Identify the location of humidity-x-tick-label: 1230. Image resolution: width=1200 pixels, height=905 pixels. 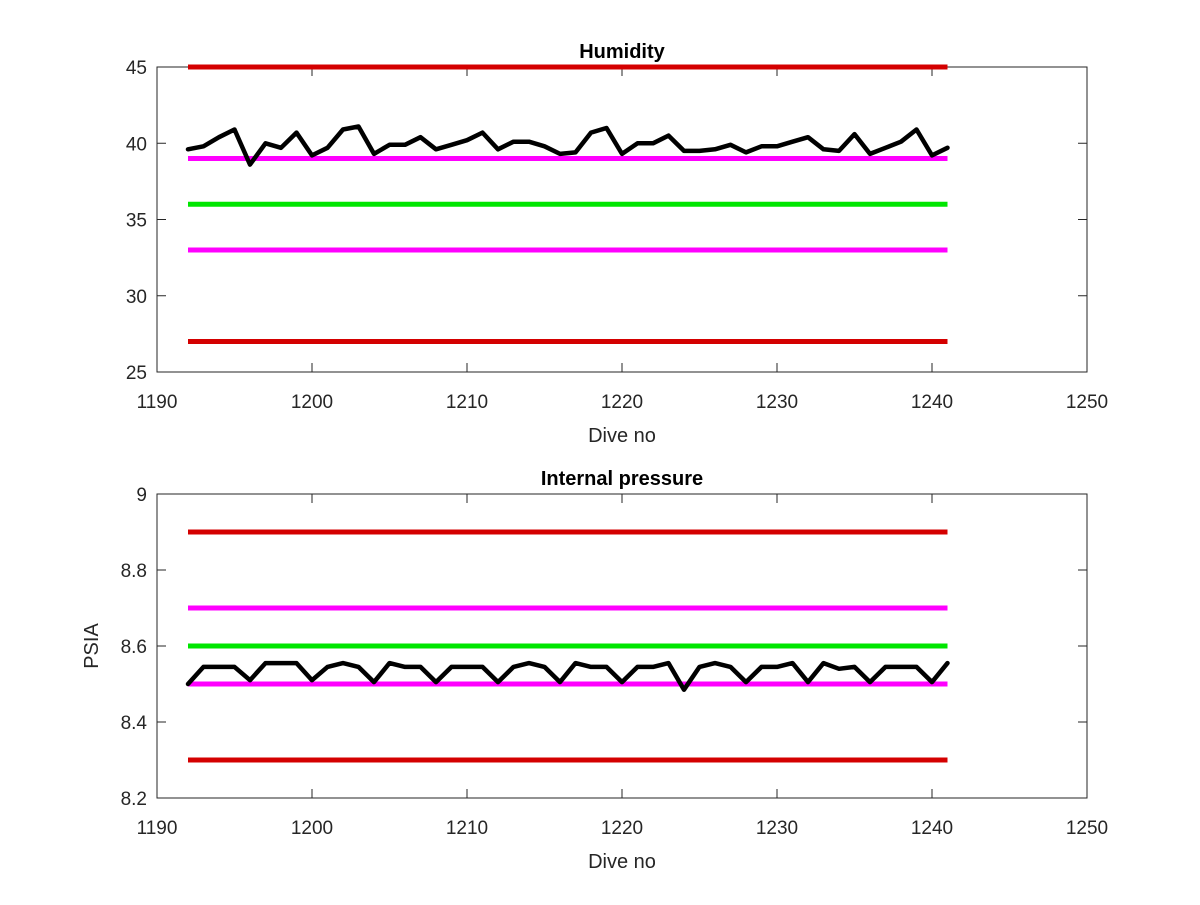
(777, 402).